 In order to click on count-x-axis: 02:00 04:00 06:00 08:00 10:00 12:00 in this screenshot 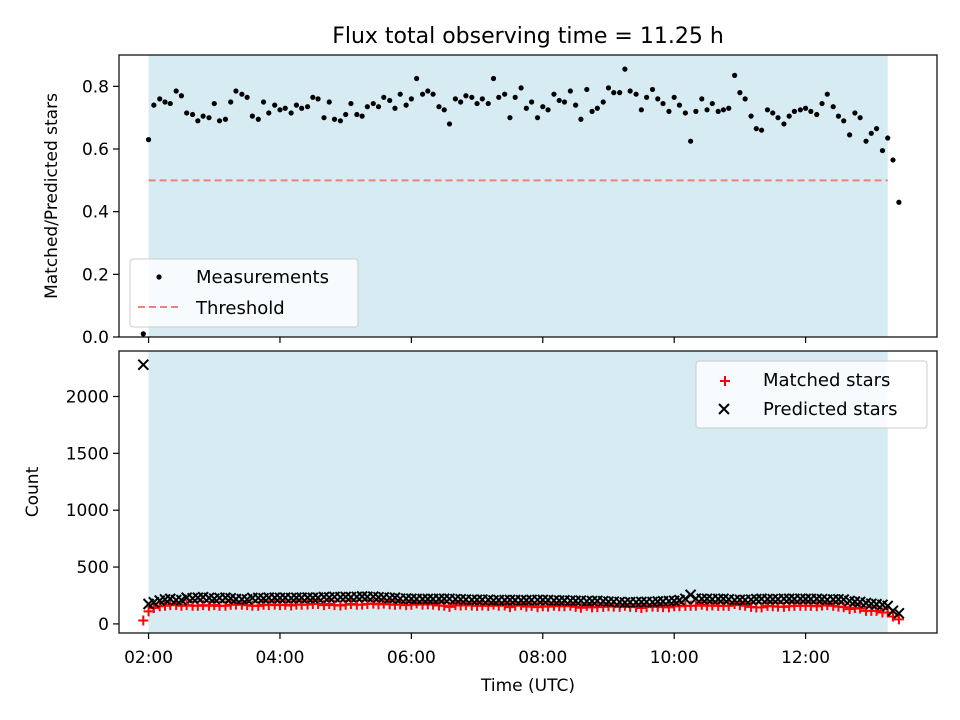, I will do `click(477, 650)`.